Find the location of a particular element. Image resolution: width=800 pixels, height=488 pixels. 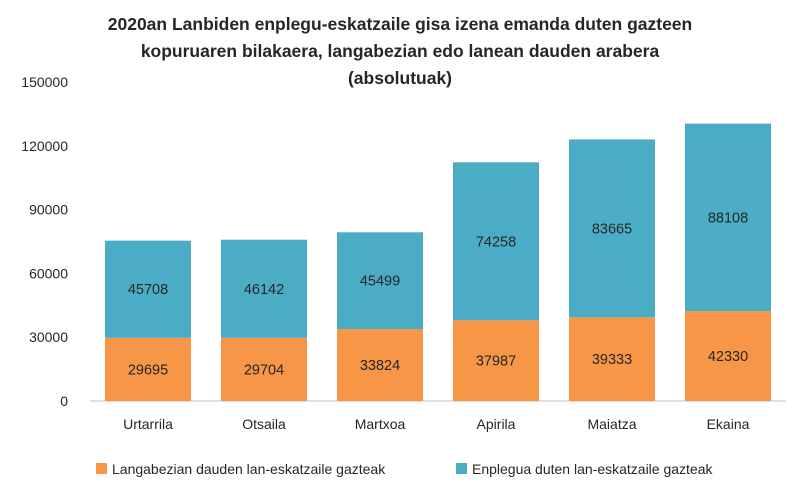

x-tick-label: Apirila is located at coordinates (496, 424).